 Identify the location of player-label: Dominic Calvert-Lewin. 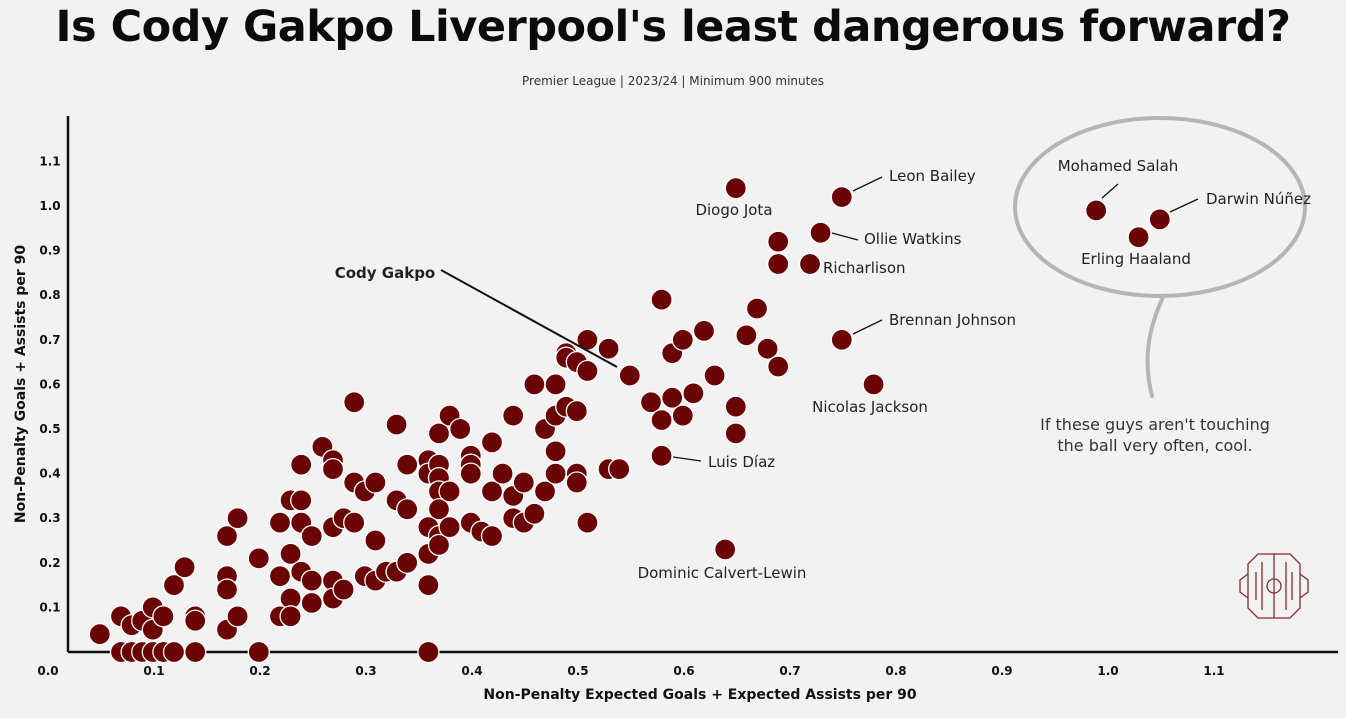
(722, 573).